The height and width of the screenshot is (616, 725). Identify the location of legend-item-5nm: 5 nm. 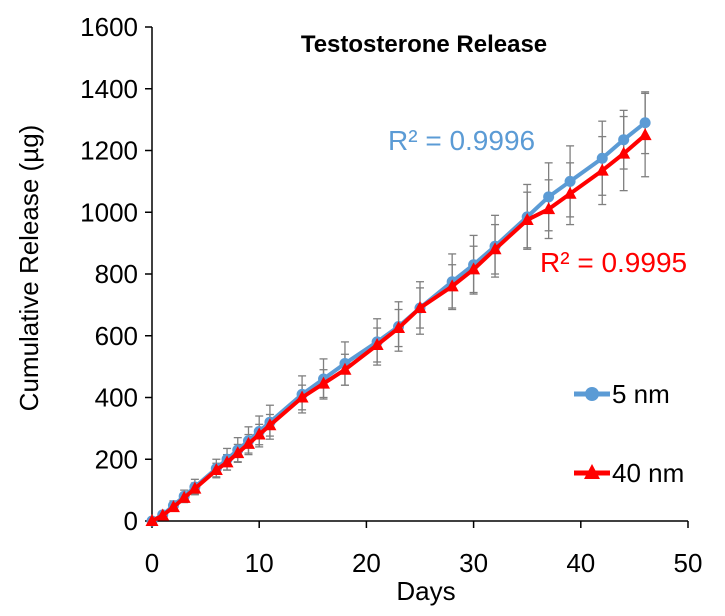
(622, 394).